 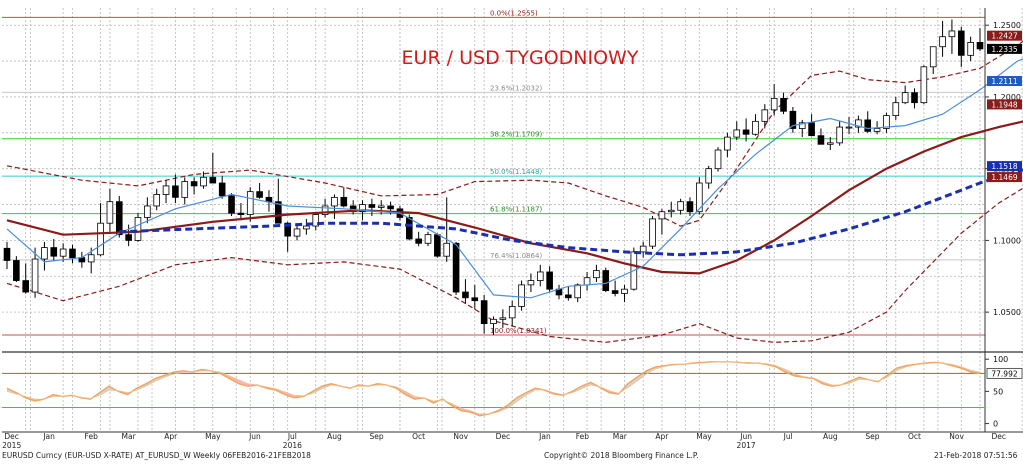 What do you see at coordinates (1004, 177) in the screenshot?
I see `price-tag-label: 1.1469` at bounding box center [1004, 177].